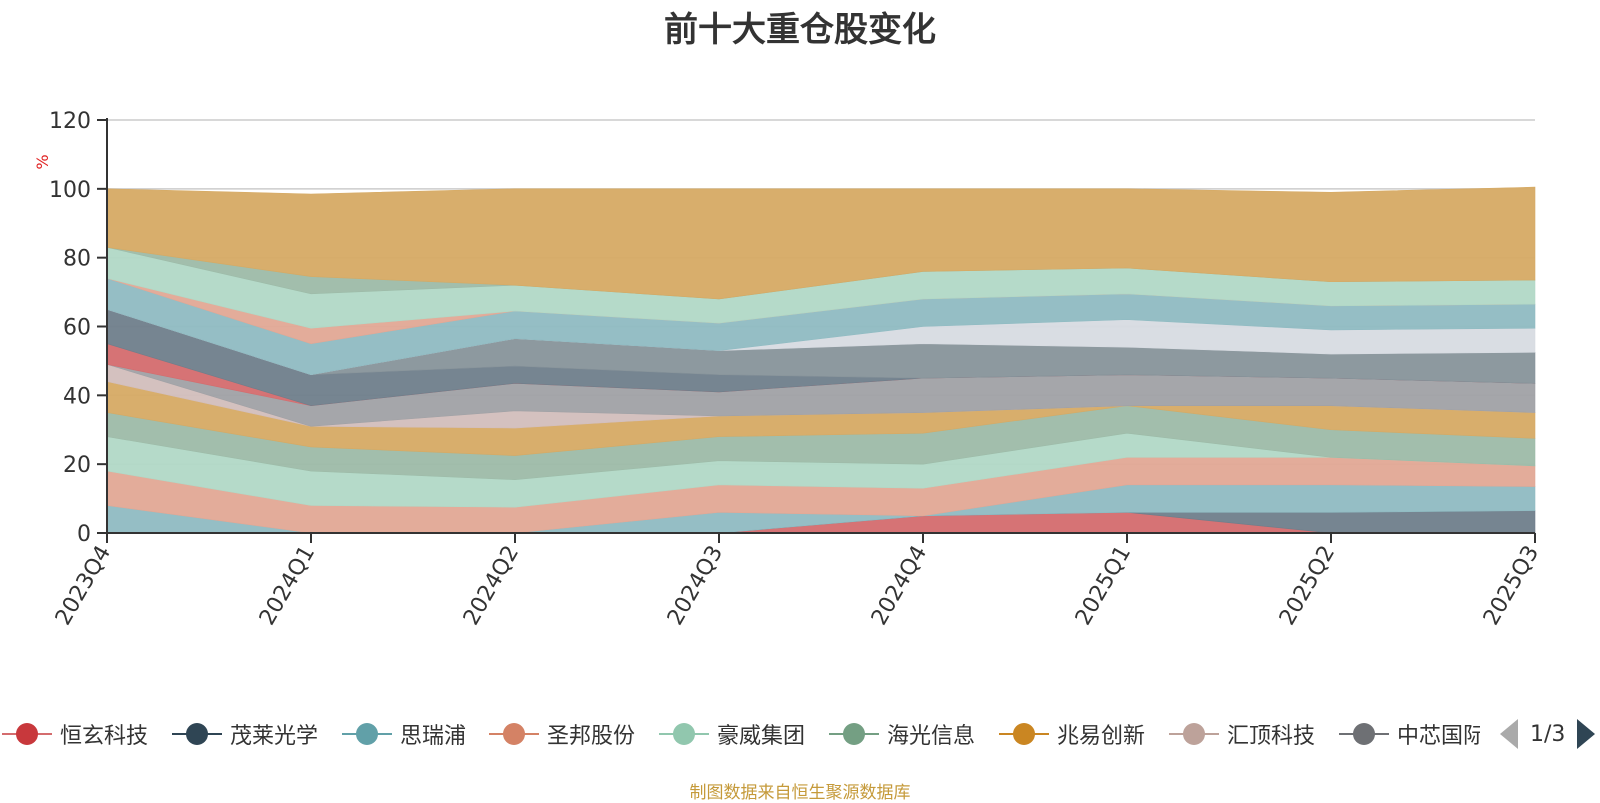 The height and width of the screenshot is (803, 1600). I want to click on x-tick-label: 2025Q1, so click(1103, 586).